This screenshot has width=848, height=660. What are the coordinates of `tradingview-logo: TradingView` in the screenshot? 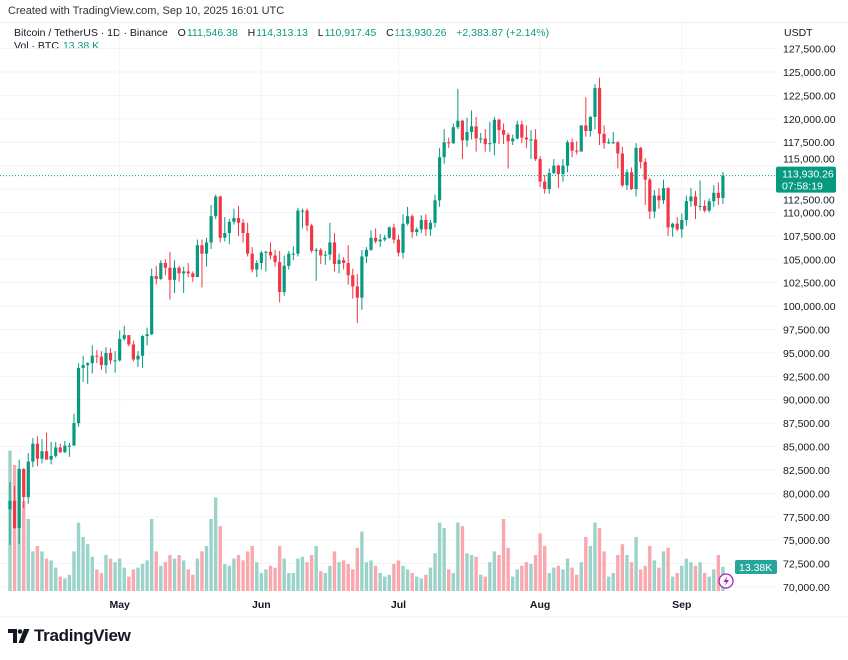 It's located at (69, 636).